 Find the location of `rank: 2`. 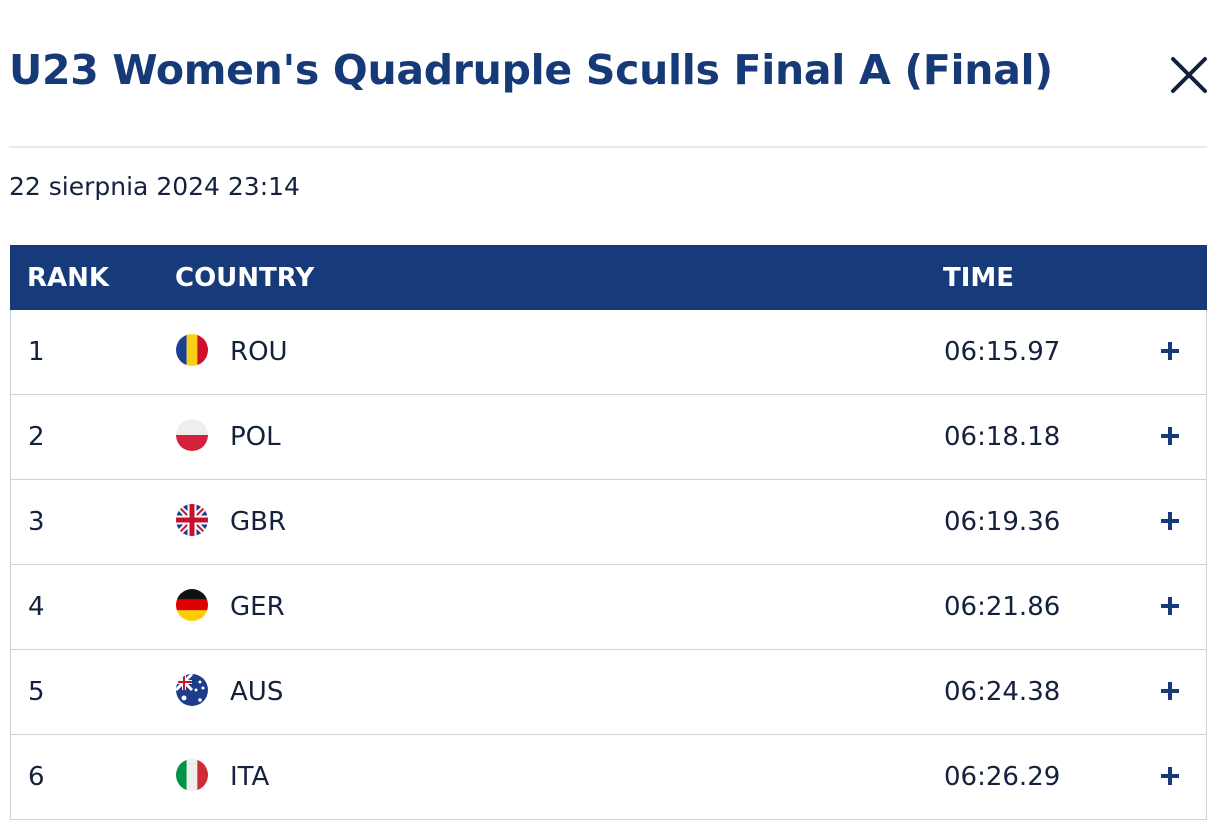

rank: 2 is located at coordinates (36, 437).